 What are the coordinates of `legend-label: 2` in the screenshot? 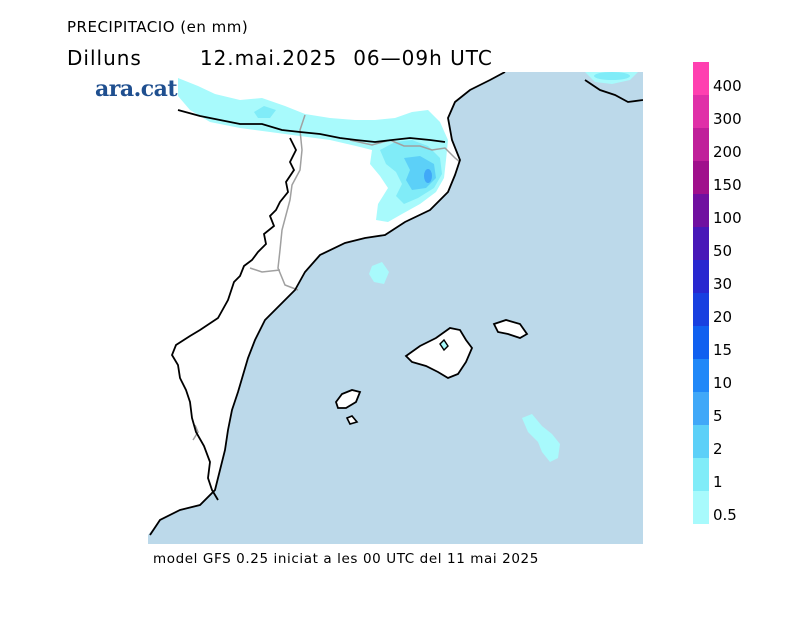 It's located at (718, 449).